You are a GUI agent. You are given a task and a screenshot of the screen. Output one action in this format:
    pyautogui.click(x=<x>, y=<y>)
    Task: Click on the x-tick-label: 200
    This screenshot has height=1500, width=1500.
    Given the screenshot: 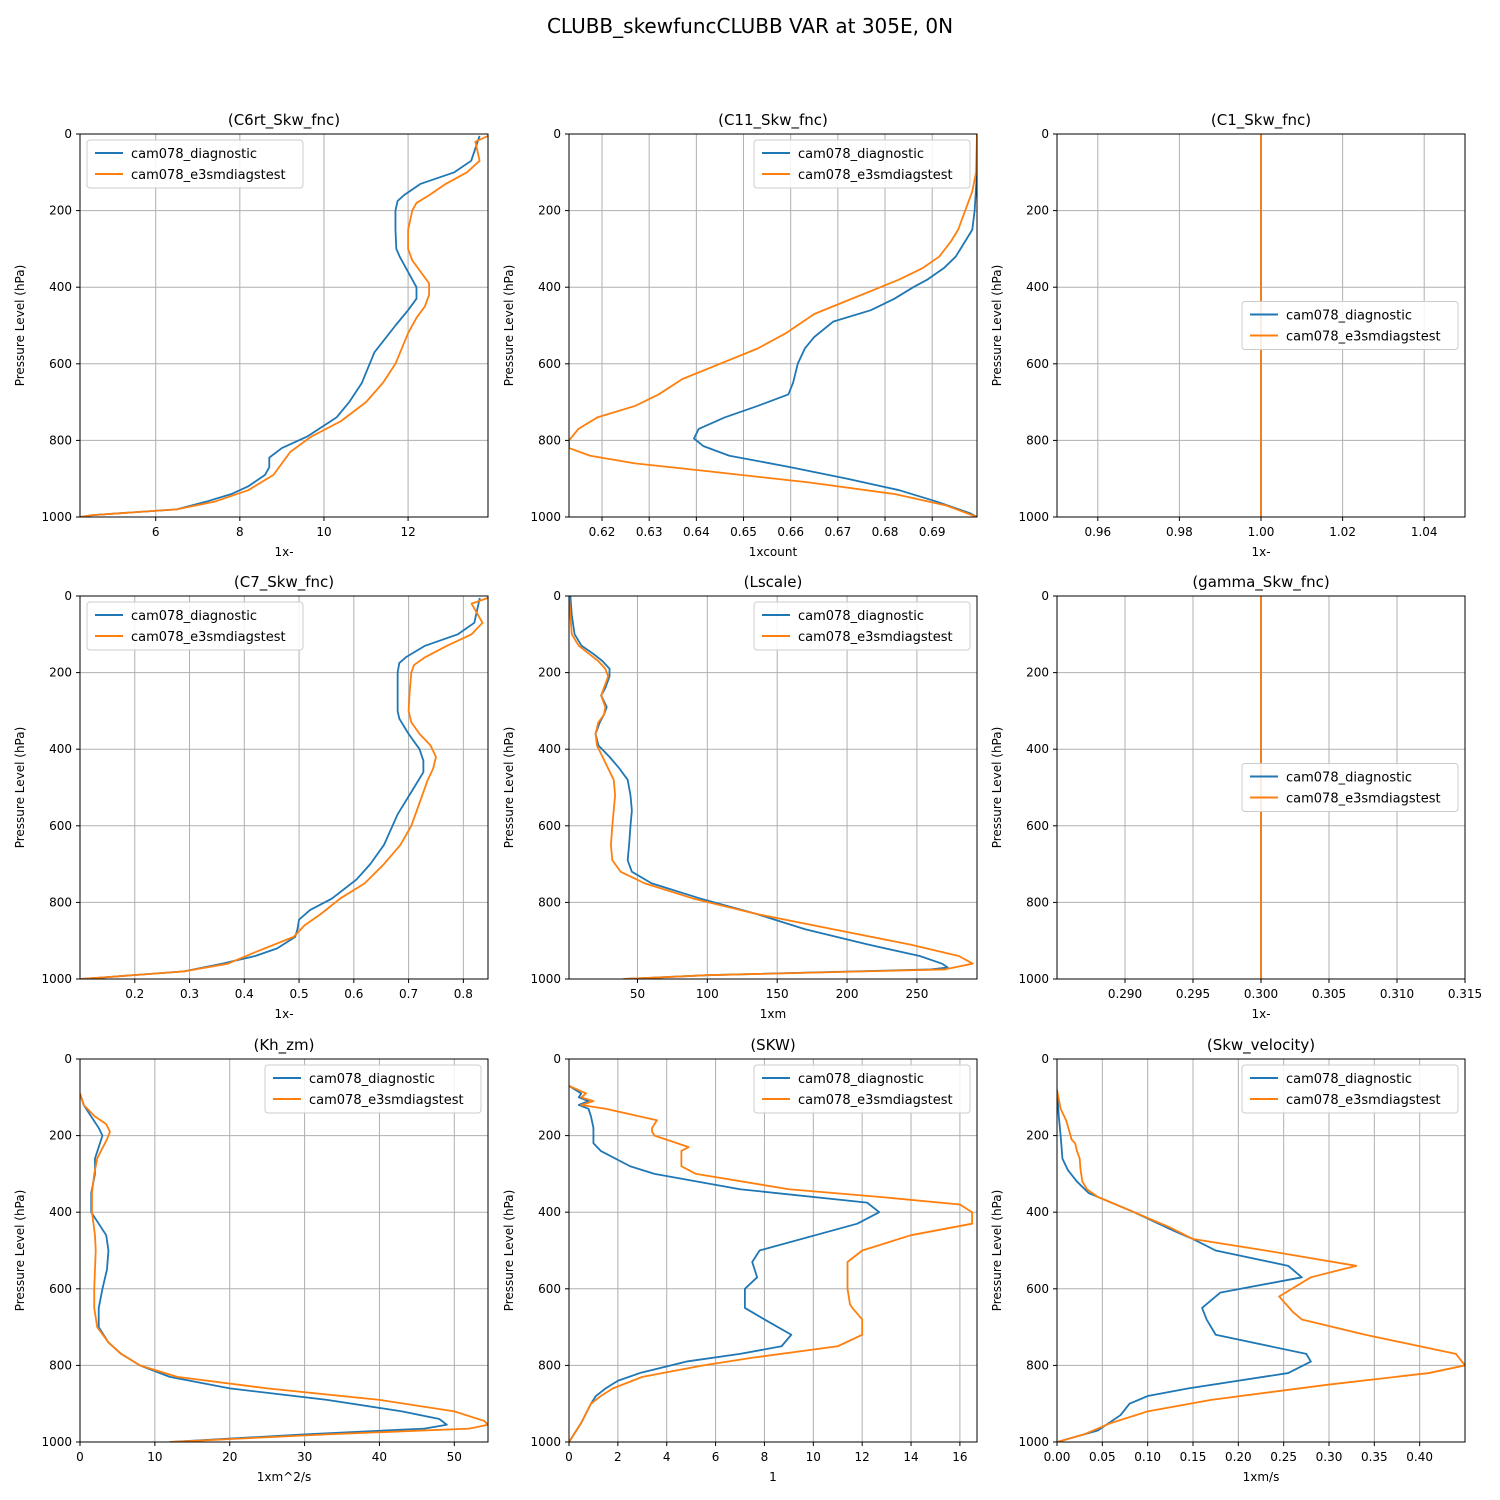 What is the action you would take?
    pyautogui.click(x=847, y=994)
    